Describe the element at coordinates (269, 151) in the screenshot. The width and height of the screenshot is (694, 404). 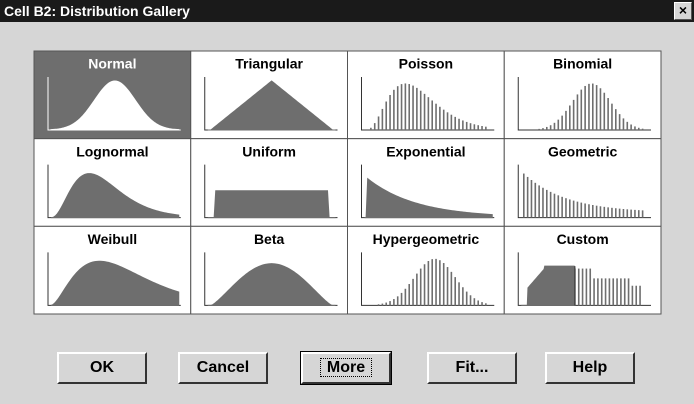
I see `tile-label: Uniform` at that location.